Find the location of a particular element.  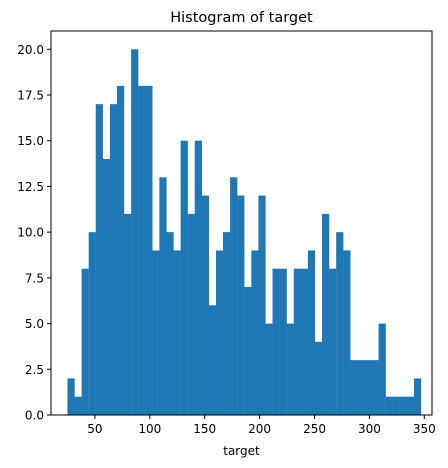

y-tick-label: 7.5 is located at coordinates (34, 278).